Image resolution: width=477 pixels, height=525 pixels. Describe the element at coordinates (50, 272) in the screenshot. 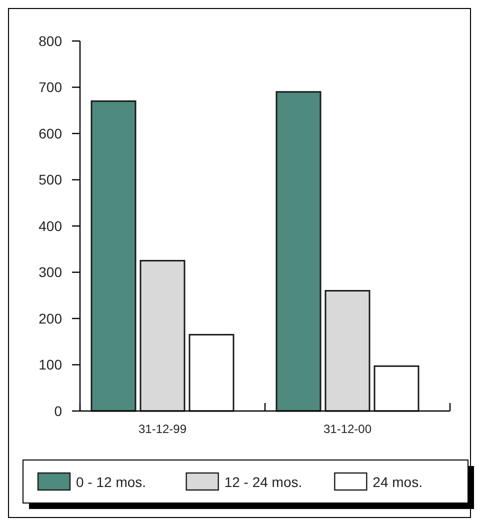

I see `y-tick-label: 300` at that location.